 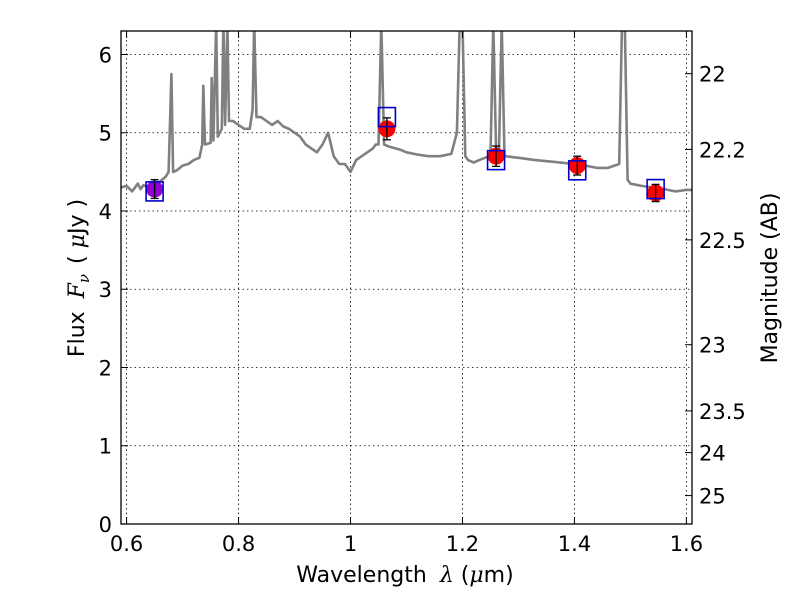 I want to click on y-axis-title-text: Flux, so click(x=77, y=334).